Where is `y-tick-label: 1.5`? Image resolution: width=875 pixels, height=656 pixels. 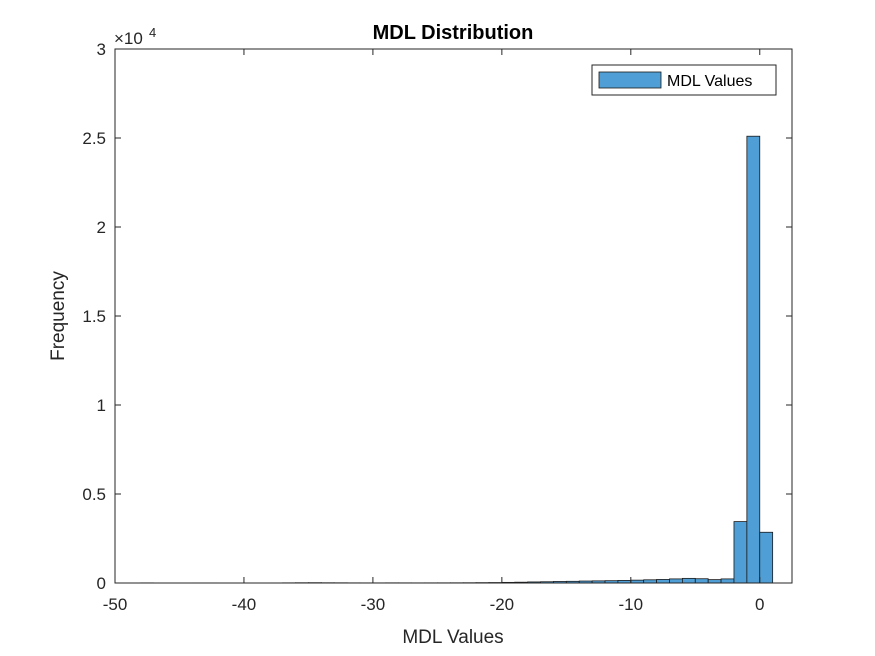
y-tick-label: 1.5 is located at coordinates (94, 316).